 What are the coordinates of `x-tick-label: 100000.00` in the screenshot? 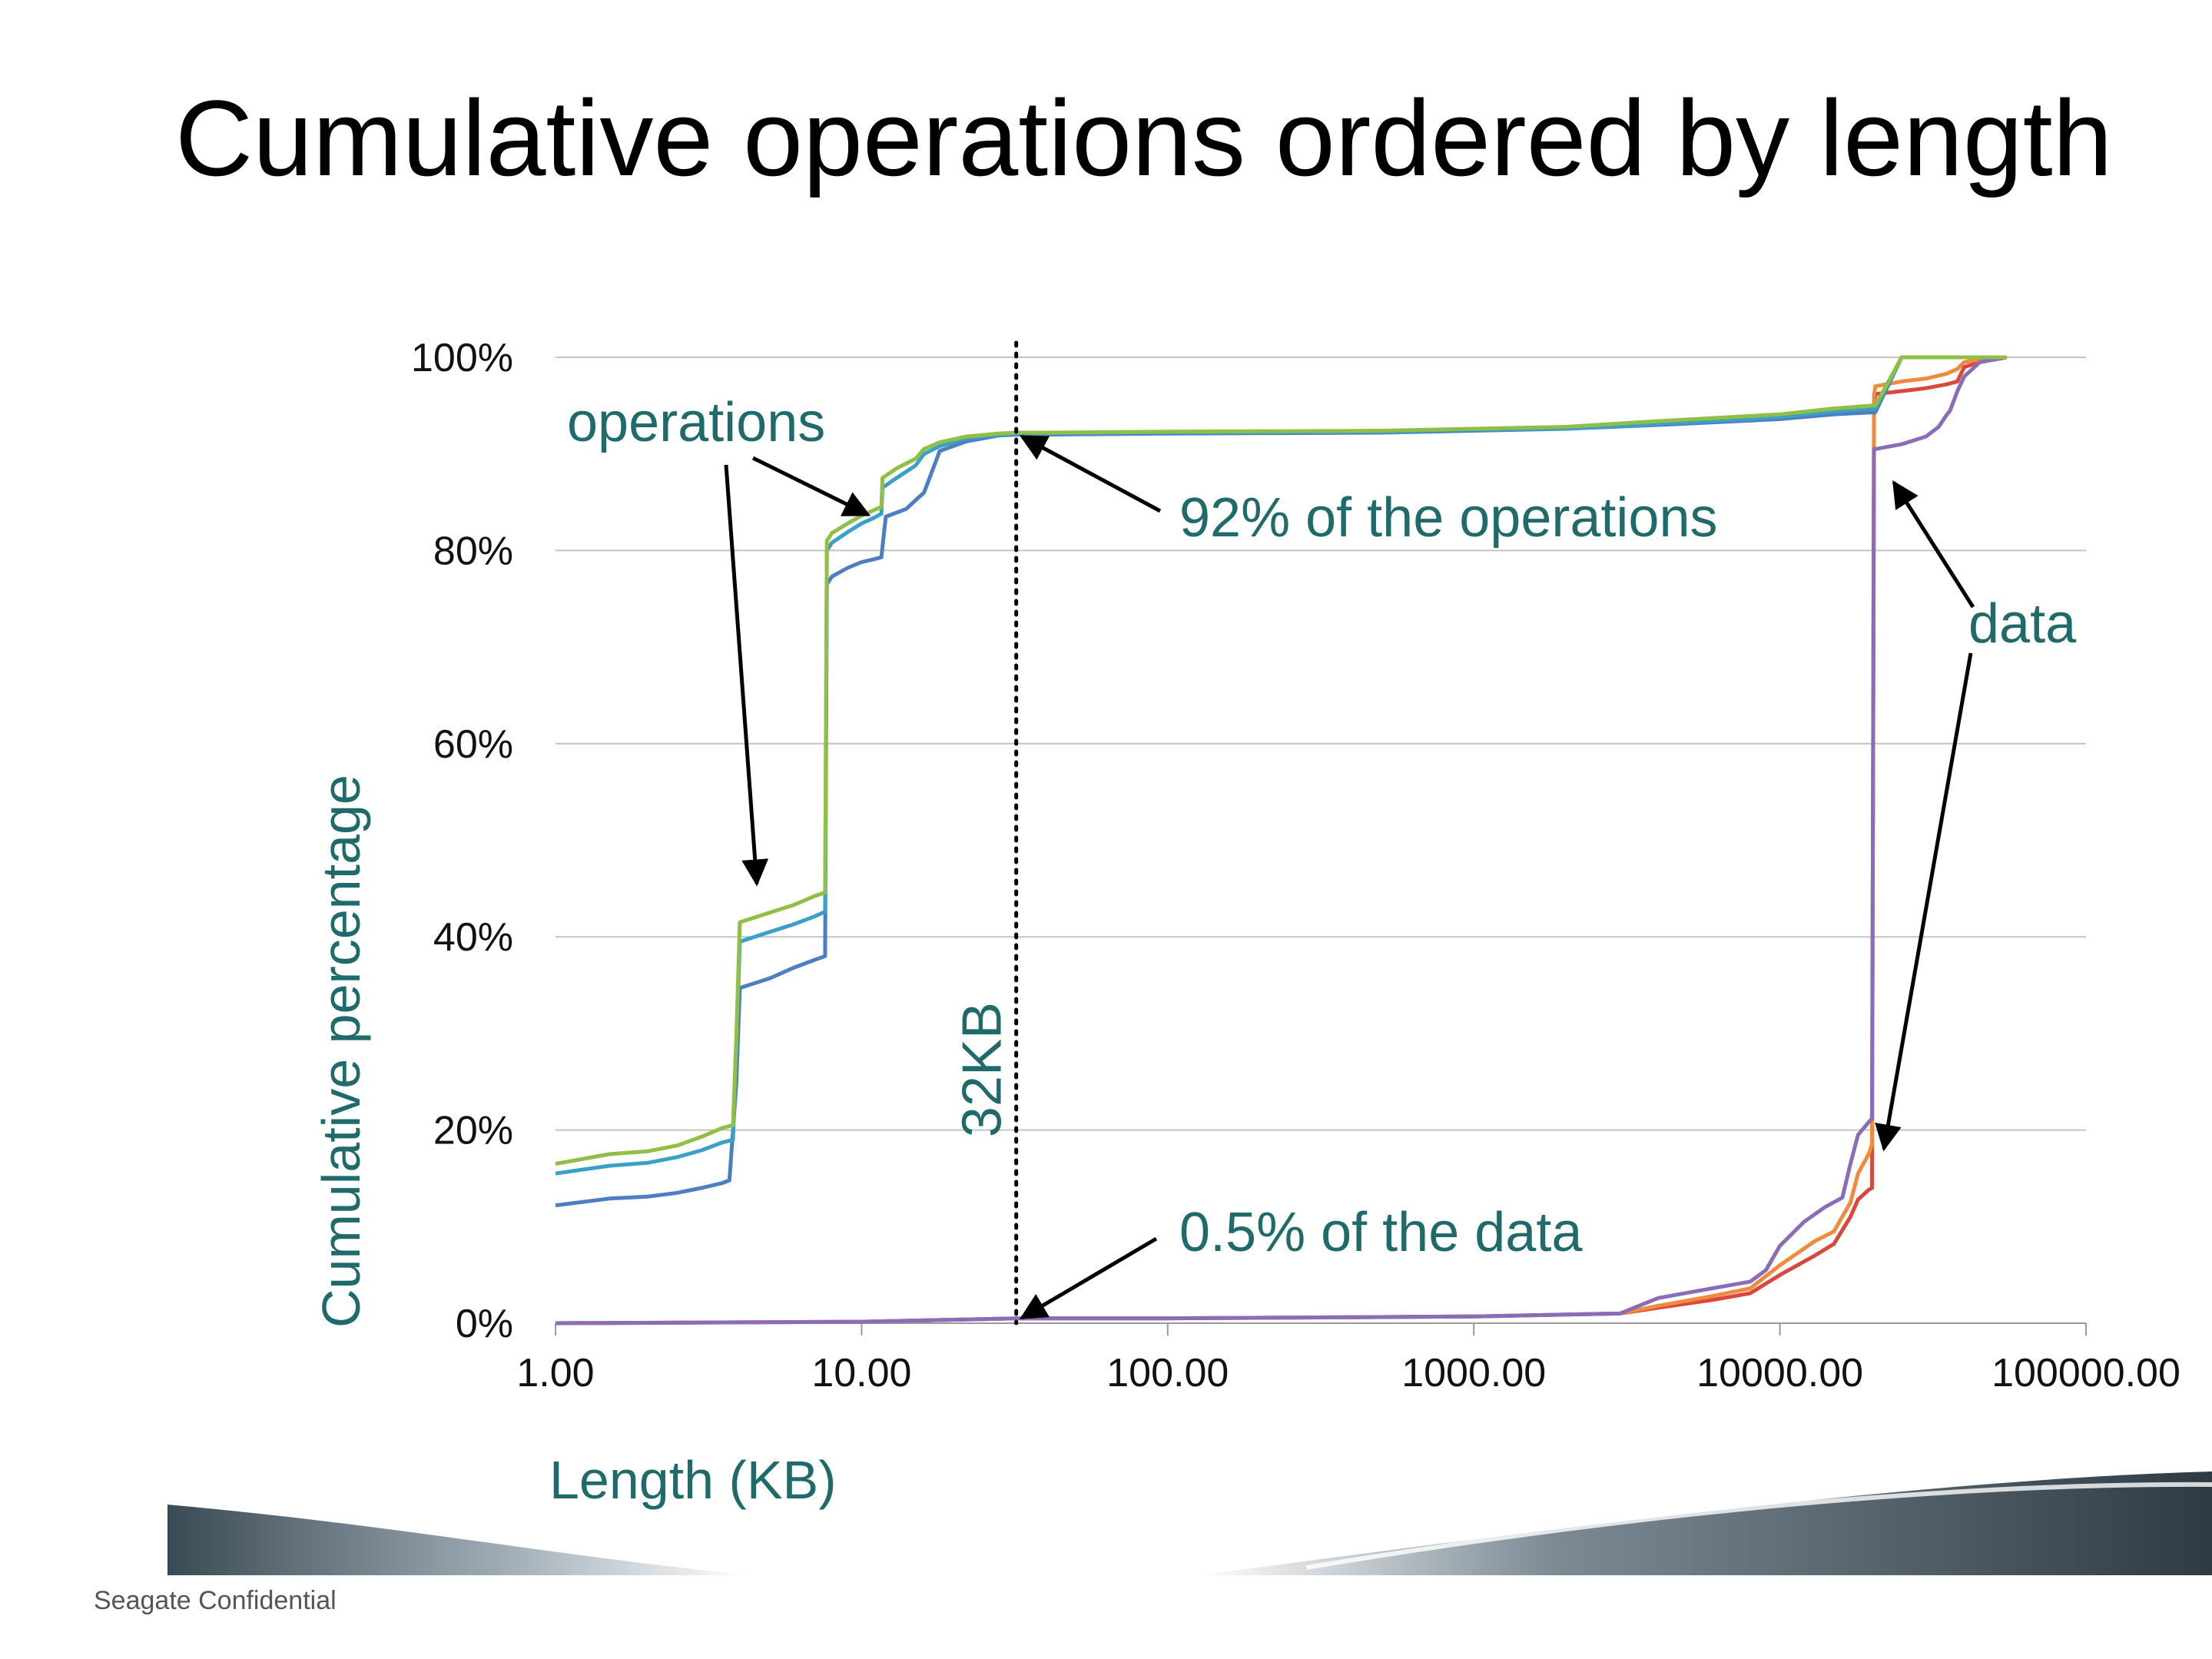 It's located at (2085, 1373).